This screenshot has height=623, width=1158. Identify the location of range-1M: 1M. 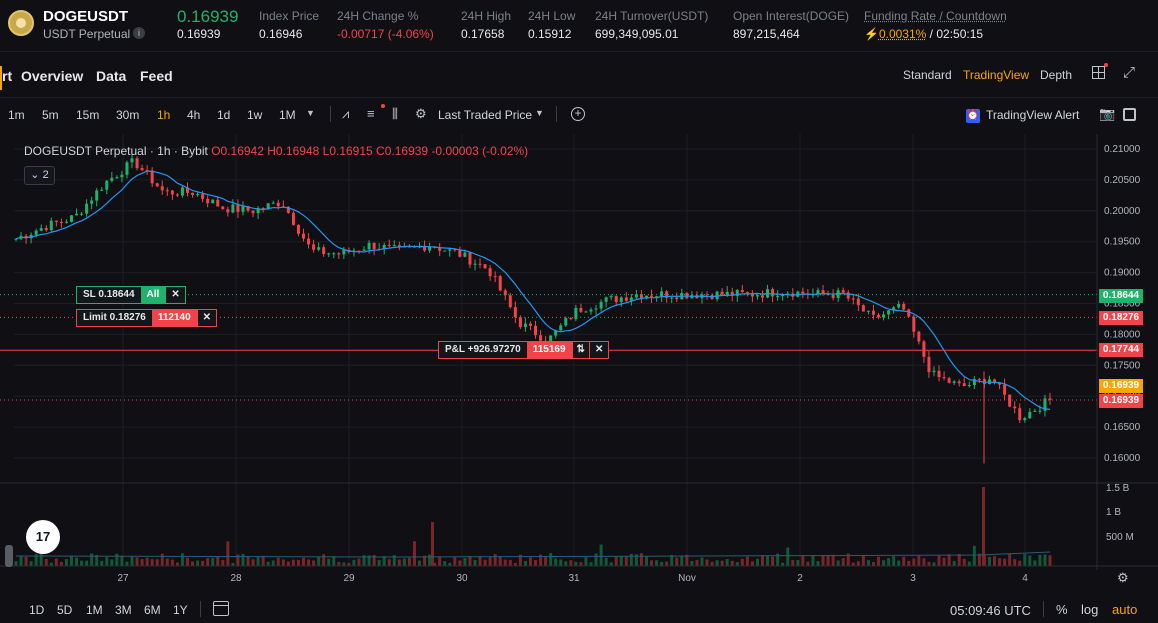
(94, 610).